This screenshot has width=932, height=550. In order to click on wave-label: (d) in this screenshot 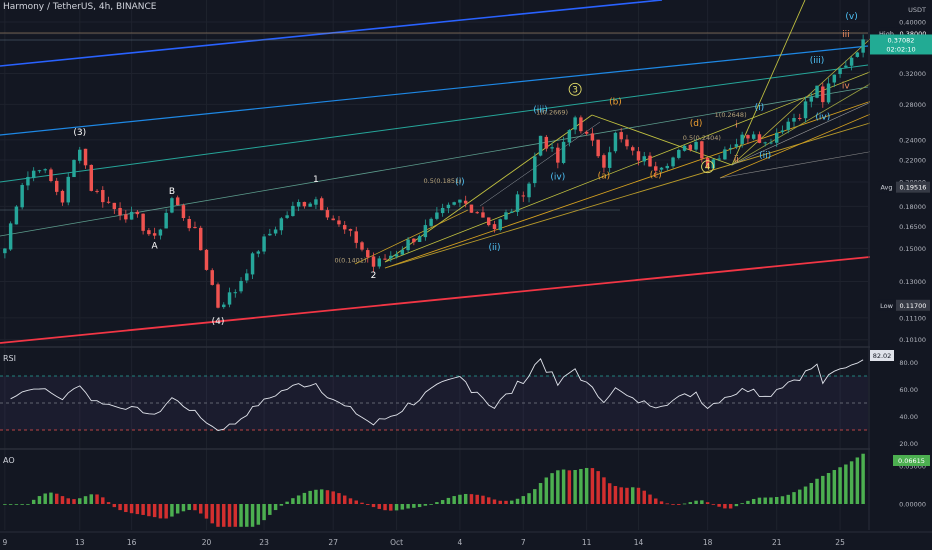, I will do `click(696, 124)`.